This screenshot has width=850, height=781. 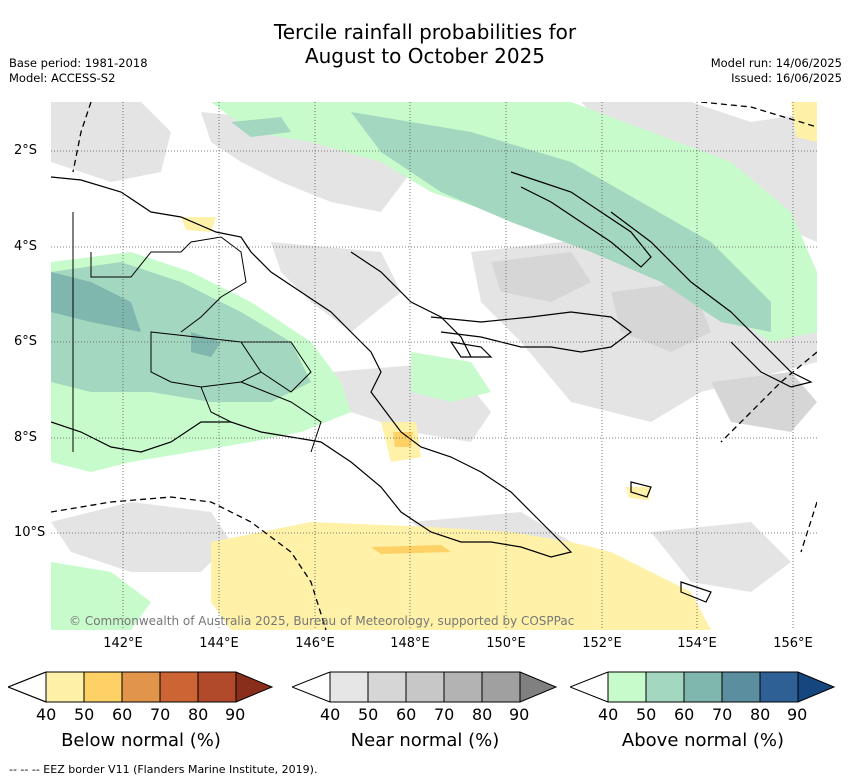 I want to click on lon-tick-156: 156°E, so click(x=793, y=643).